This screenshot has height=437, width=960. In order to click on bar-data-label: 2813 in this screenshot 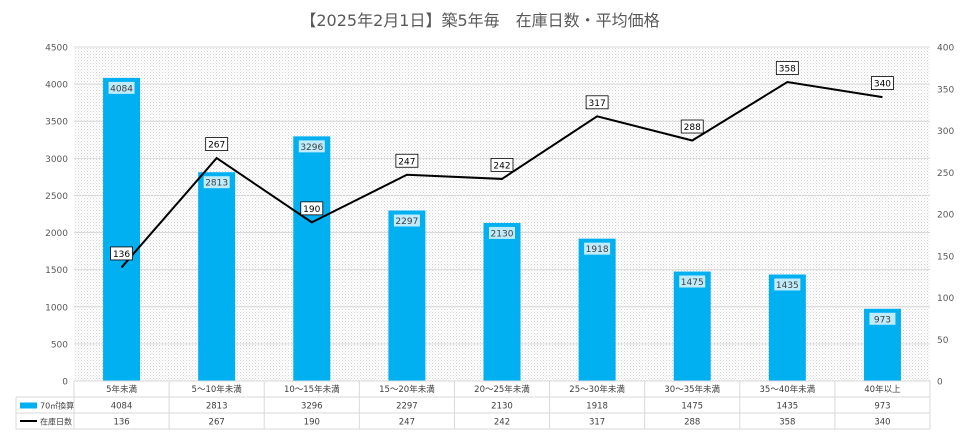, I will do `click(216, 184)`.